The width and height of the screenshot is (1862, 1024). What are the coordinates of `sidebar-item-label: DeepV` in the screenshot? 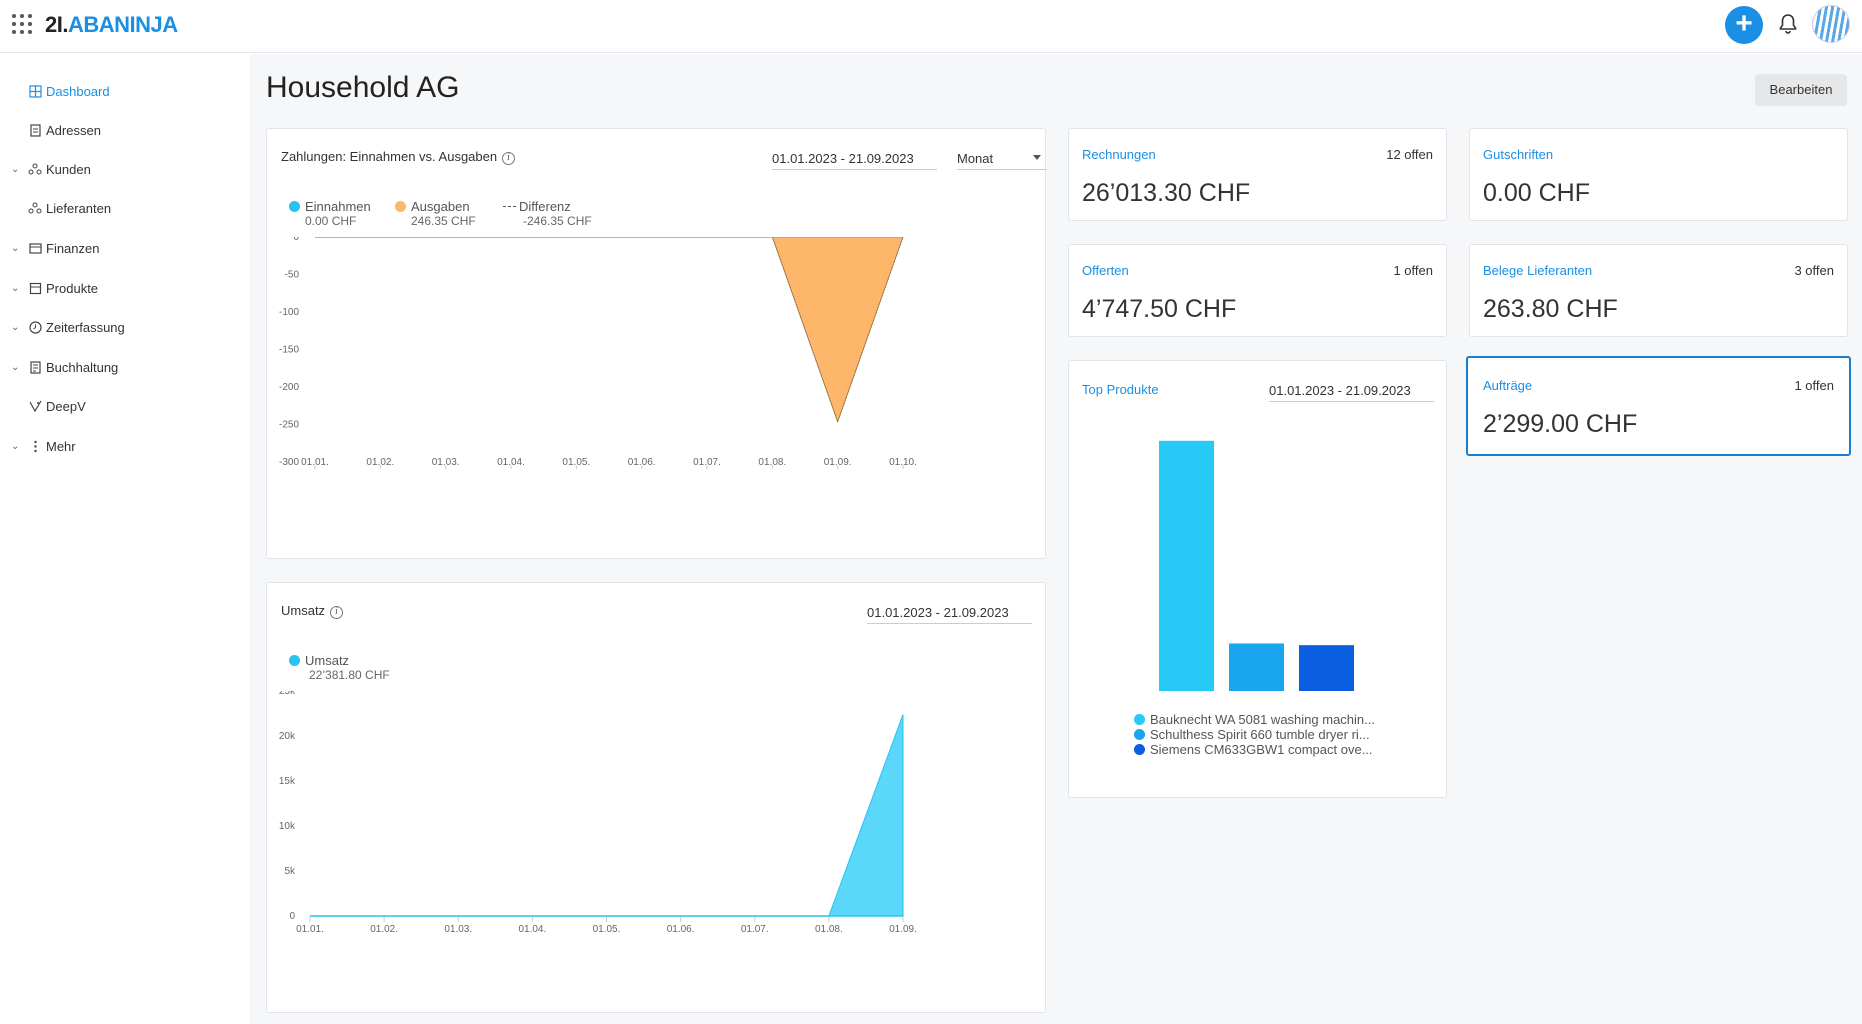 It's located at (66, 406).